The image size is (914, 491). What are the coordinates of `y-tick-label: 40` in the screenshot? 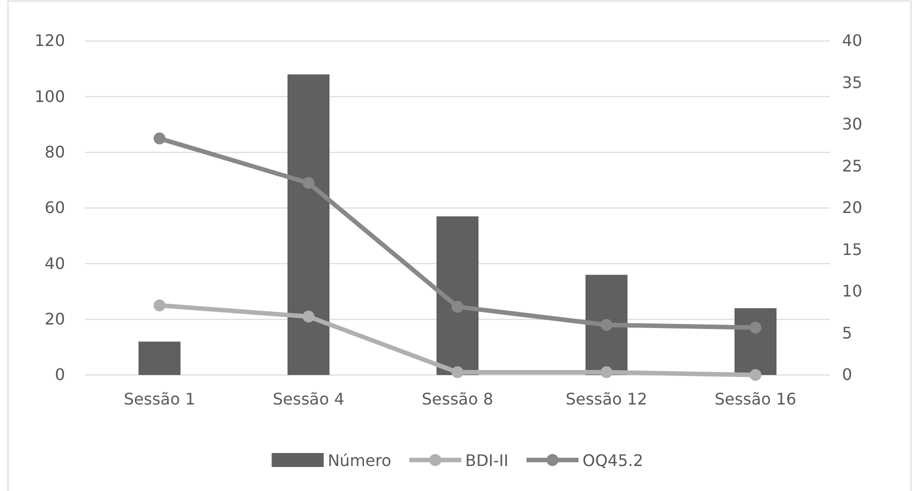 It's located at (54, 263).